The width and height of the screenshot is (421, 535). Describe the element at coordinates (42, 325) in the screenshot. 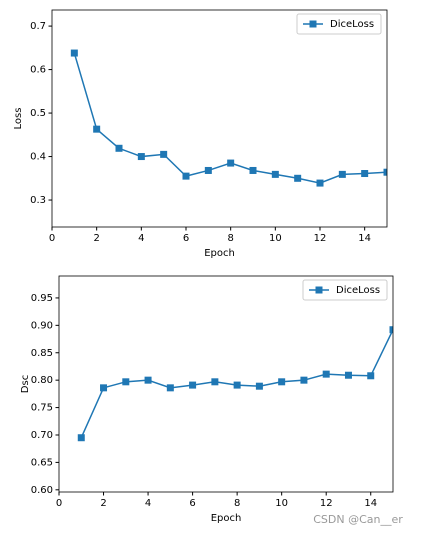

I see `y-tick-label: 0.90` at that location.